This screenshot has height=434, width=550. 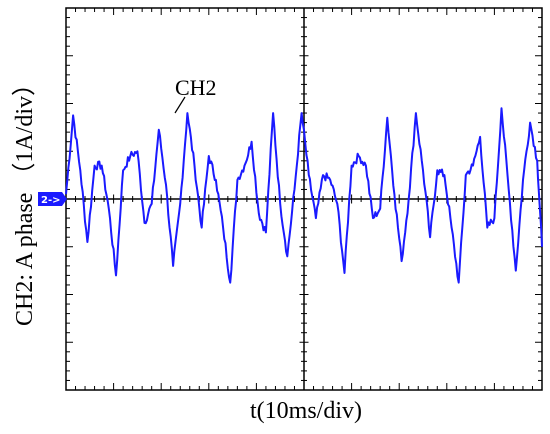 What do you see at coordinates (25, 199) in the screenshot?
I see `y-axis-label: CH2: A phase （1A/div）` at bounding box center [25, 199].